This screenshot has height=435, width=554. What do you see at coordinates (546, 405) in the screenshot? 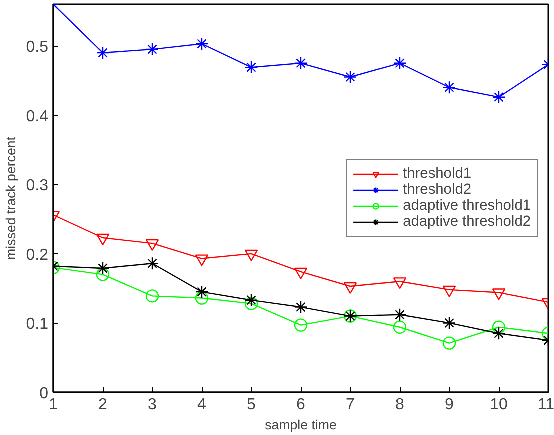
I see `x-tick-label: 11` at bounding box center [546, 405].